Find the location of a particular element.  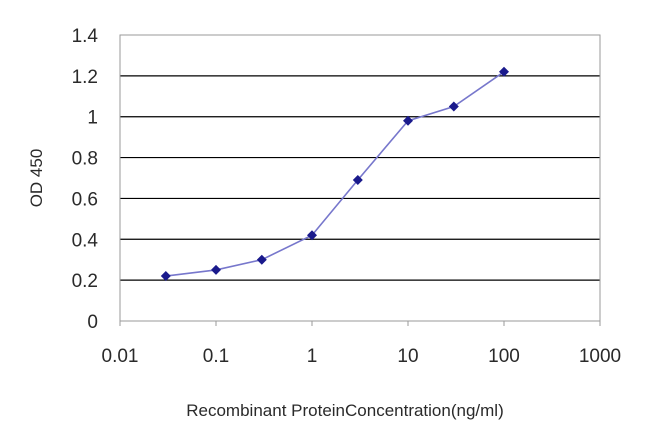

y-tick-label-0.4: 0.4 is located at coordinates (85, 240).